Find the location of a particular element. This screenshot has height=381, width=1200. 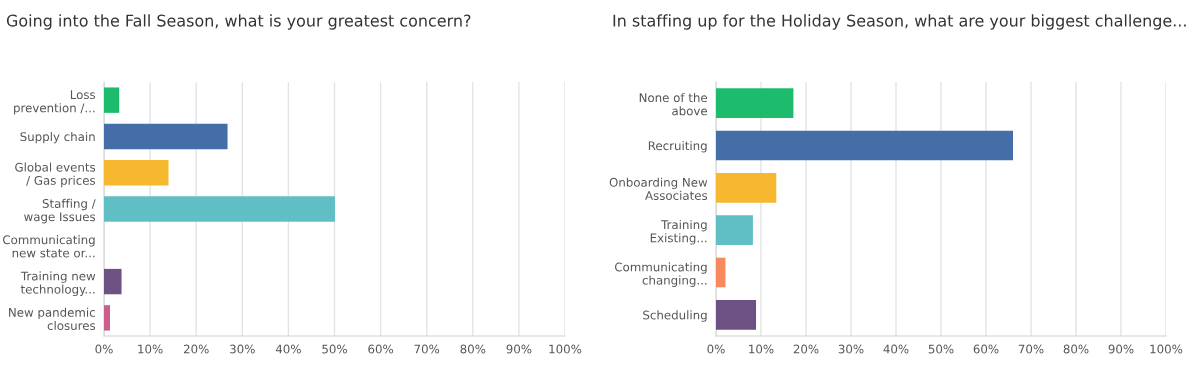

y-tick-label: Global events / Gas prices is located at coordinates (55, 175).